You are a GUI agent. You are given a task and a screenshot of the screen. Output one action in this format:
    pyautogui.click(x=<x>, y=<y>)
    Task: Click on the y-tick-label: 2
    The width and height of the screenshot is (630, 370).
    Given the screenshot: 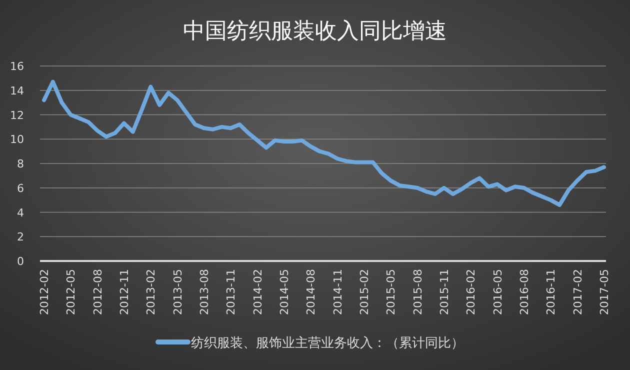 What is the action you would take?
    pyautogui.click(x=20, y=237)
    